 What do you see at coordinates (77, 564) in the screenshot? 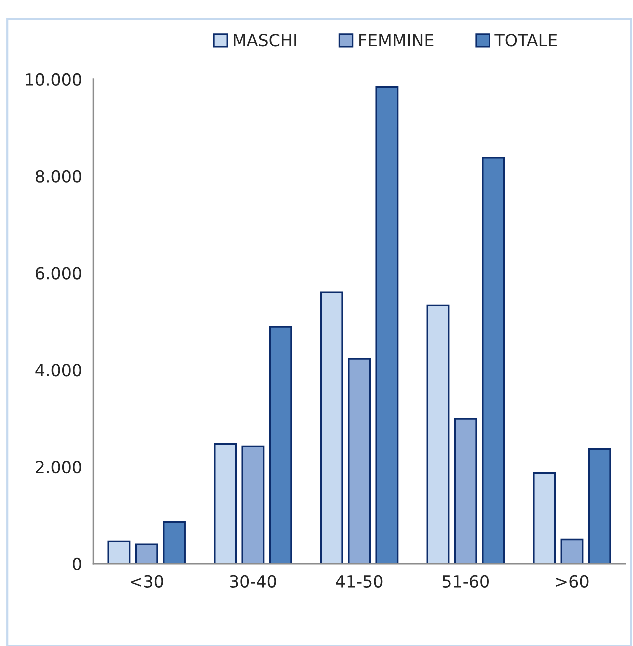
I see `y-tick-label: 0` at bounding box center [77, 564].